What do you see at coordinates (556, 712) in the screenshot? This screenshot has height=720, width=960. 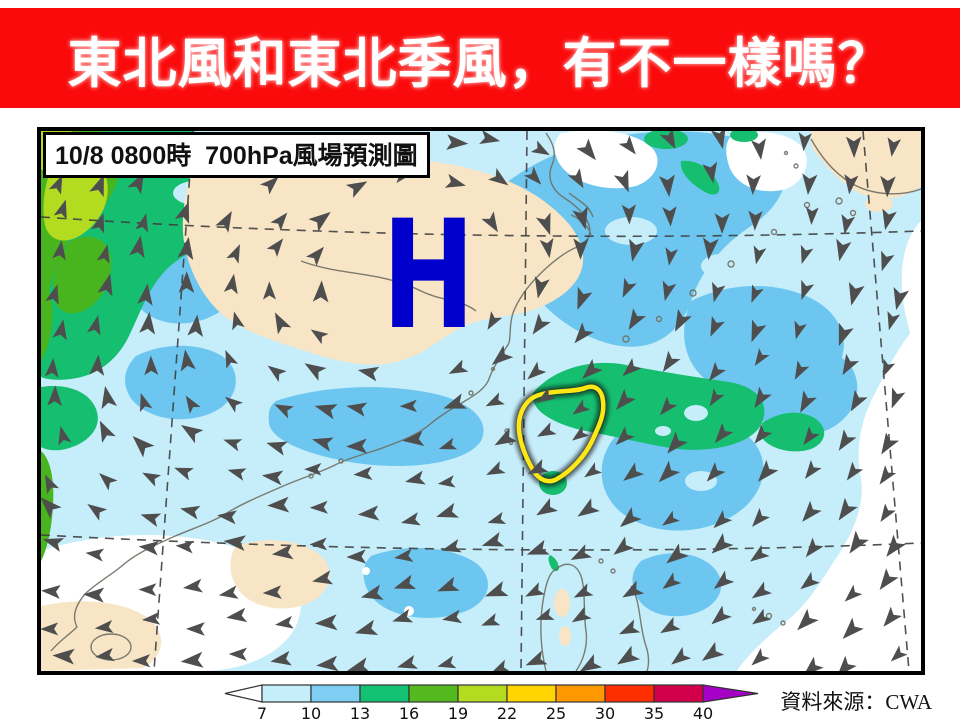 I see `colorbar-tick-label: 25` at bounding box center [556, 712].